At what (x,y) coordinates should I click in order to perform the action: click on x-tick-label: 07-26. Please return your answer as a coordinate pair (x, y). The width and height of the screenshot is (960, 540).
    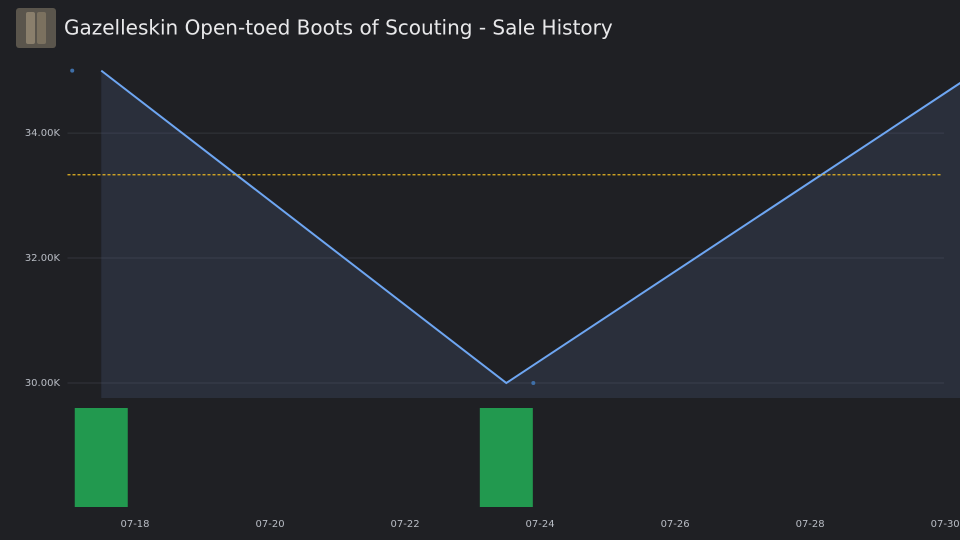
    Looking at the image, I should click on (675, 524).